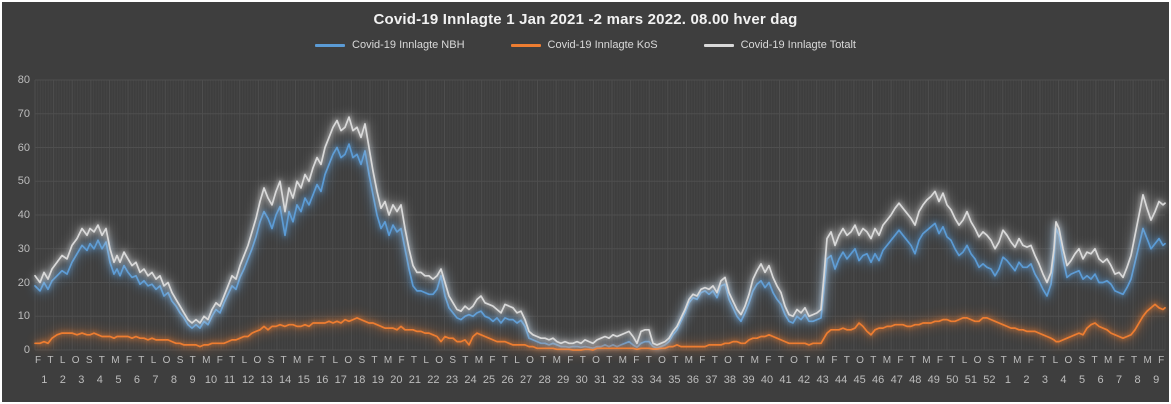 This screenshot has height=404, width=1171. I want to click on x-axis-week-number: 29, so click(563, 380).